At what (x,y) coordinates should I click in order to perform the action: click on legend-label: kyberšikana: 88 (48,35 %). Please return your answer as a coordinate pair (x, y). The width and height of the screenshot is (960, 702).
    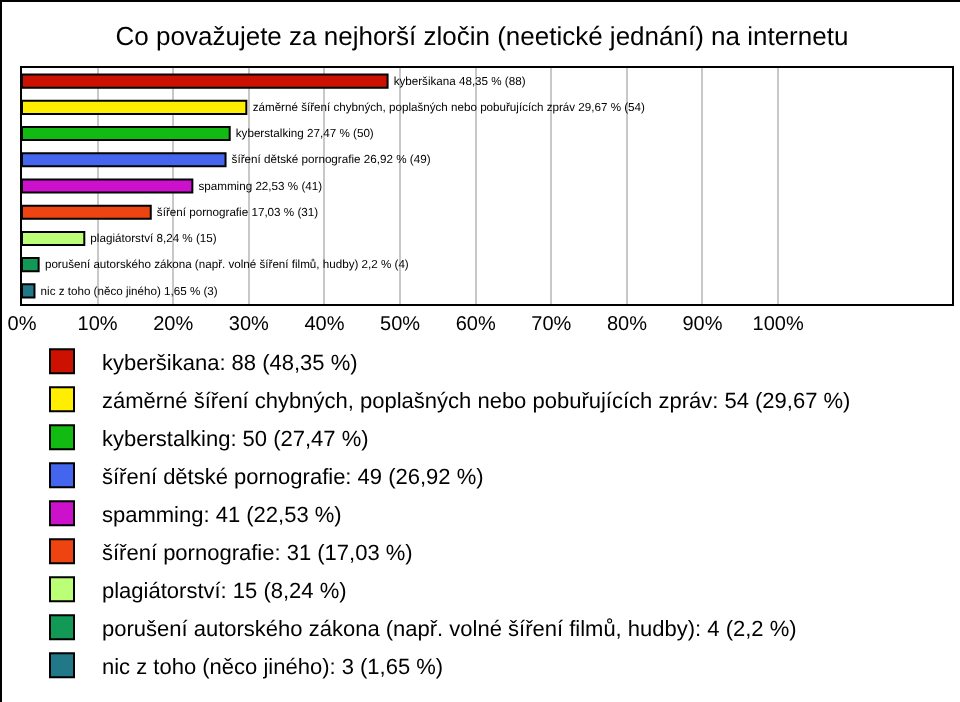
    Looking at the image, I should click on (230, 363).